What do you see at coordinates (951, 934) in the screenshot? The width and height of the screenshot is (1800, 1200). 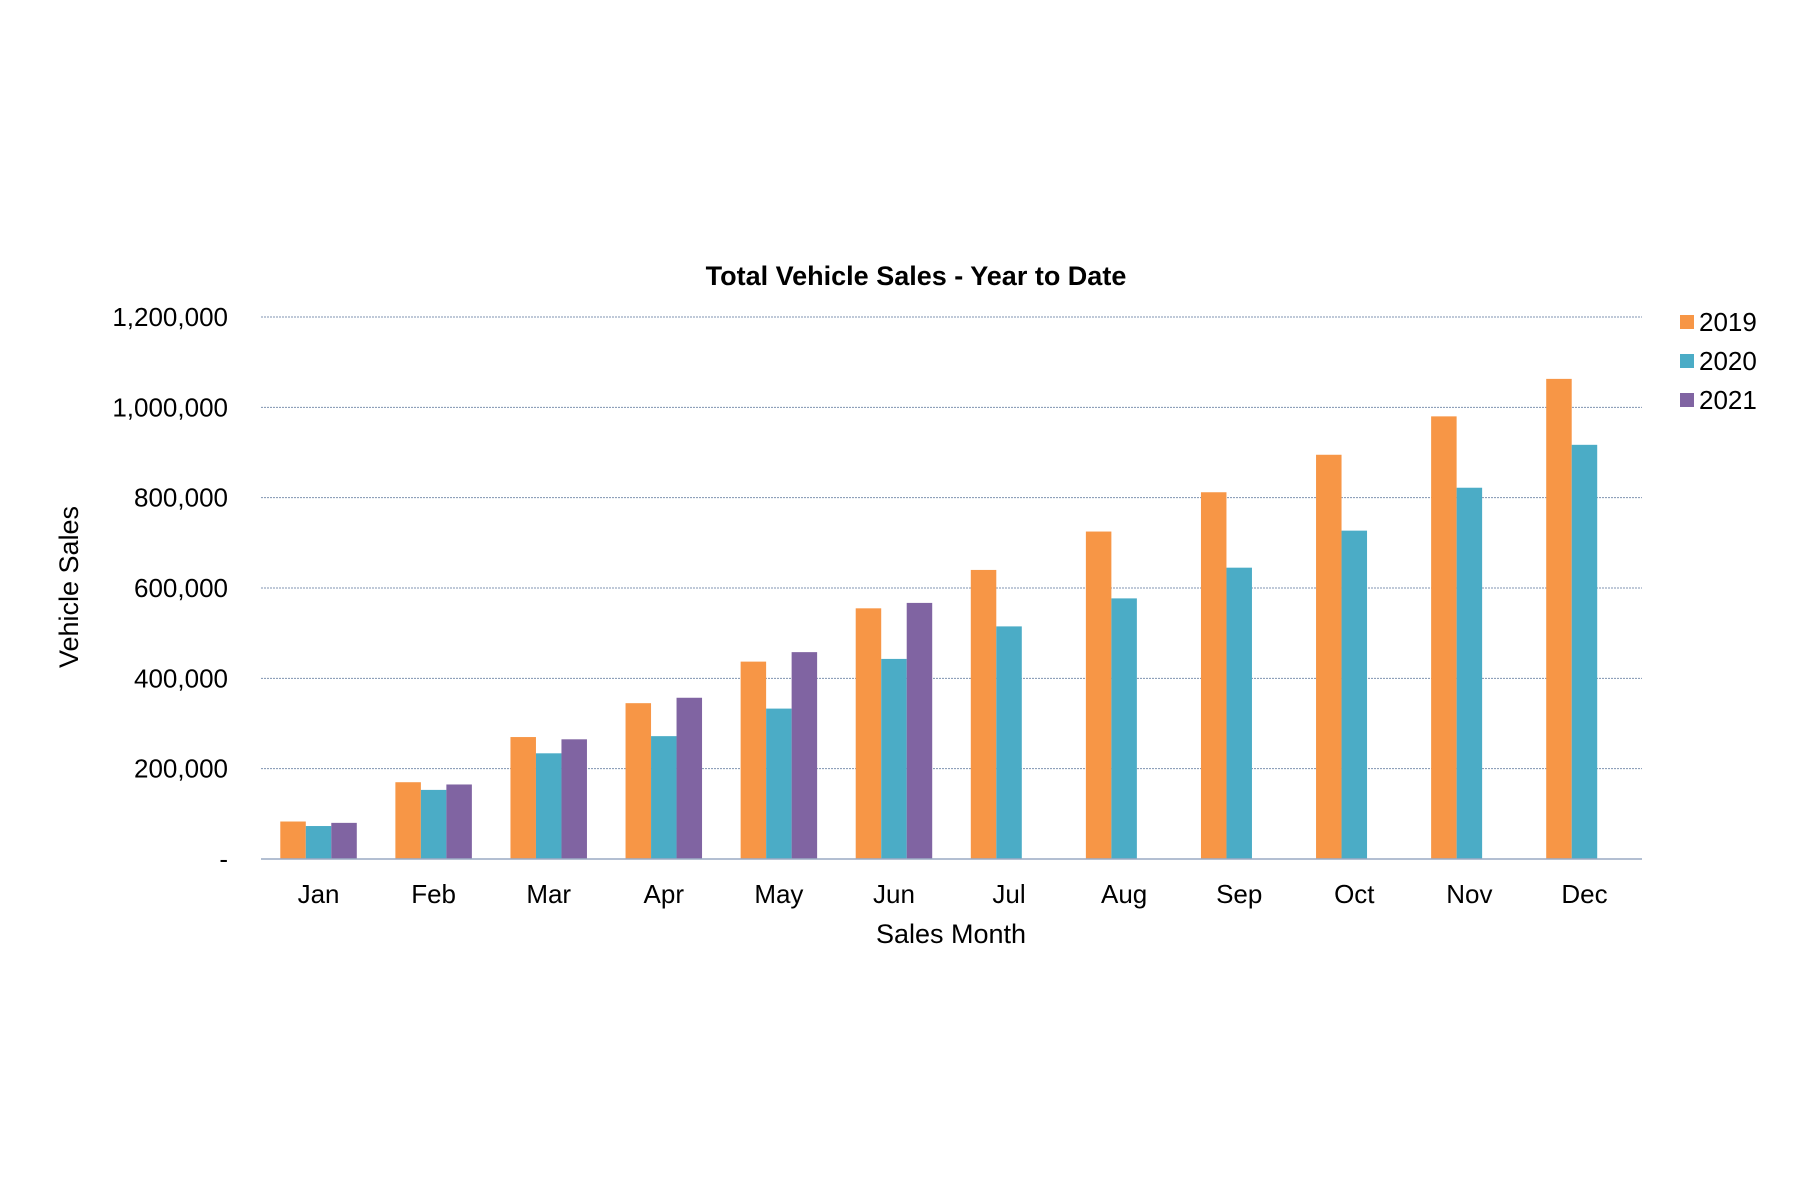 I see `x-axis-label: Sales Month` at bounding box center [951, 934].